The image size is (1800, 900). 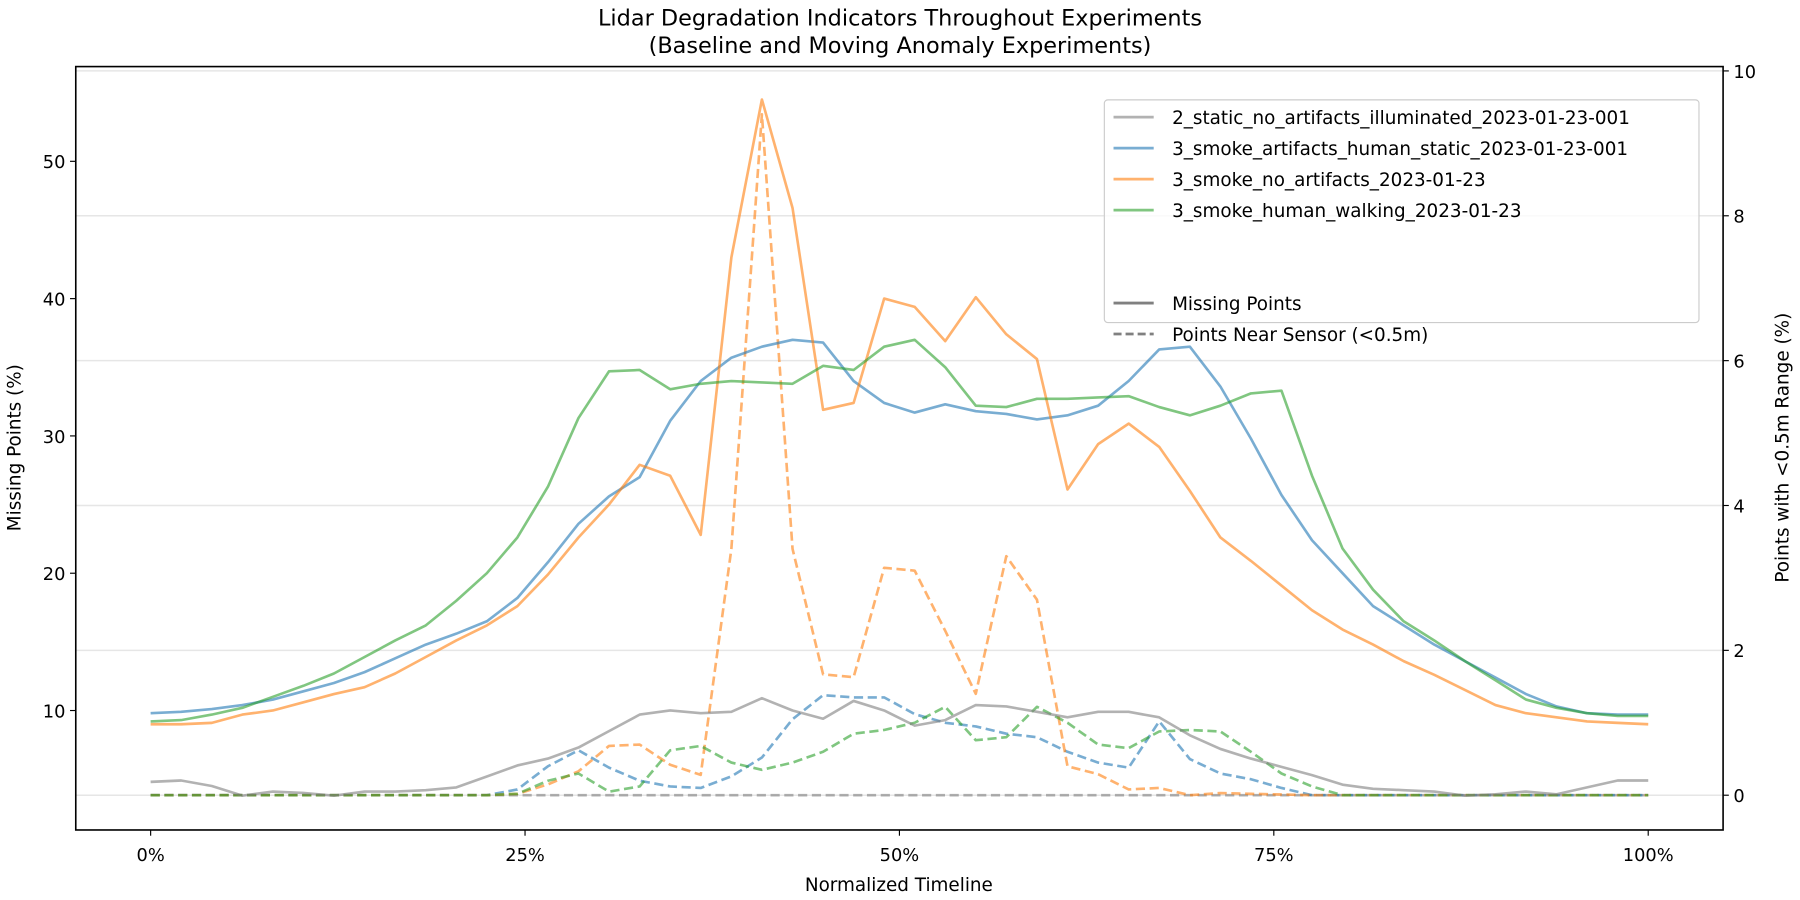 I want to click on y-right-tick-label: 2, so click(x=1738, y=651).